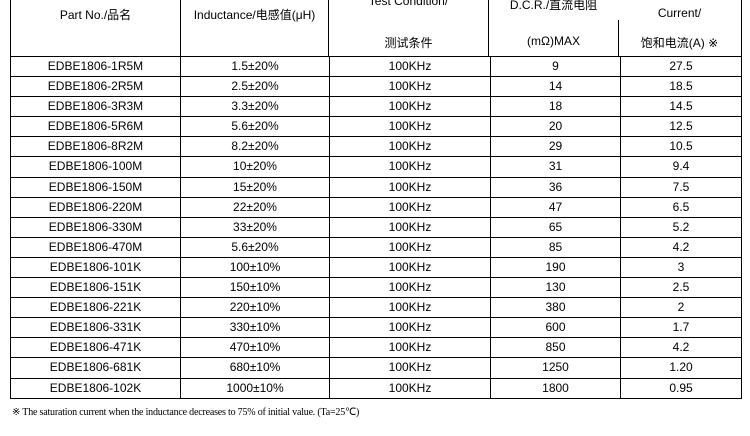  Describe the element at coordinates (96, 368) in the screenshot. I see `cell-part-no: EDBE1806-681K` at that location.